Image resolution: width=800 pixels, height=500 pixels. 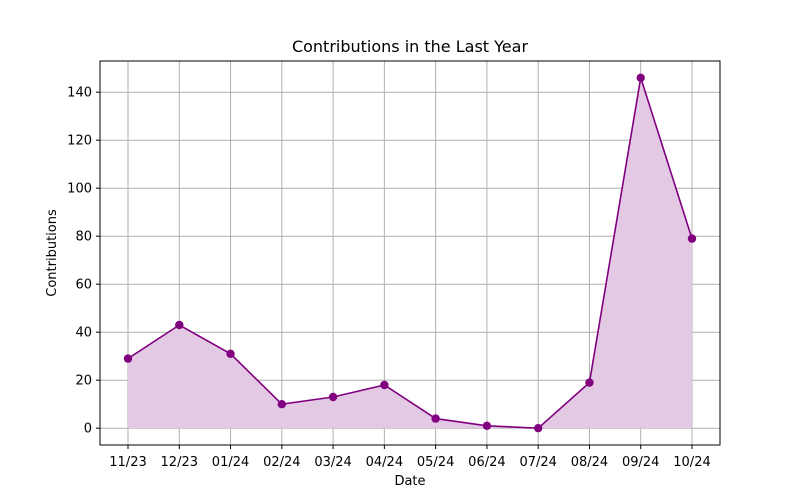 I want to click on y-tick-label: 100, so click(x=79, y=189).